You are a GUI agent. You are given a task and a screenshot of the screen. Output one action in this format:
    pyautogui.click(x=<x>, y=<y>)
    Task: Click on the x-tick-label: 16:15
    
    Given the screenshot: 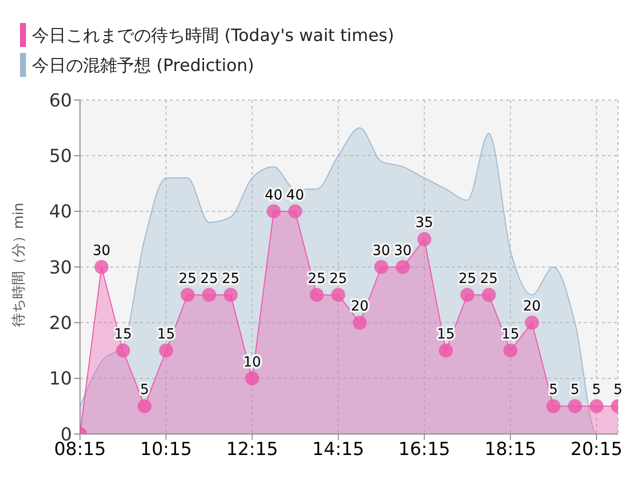 What is the action you would take?
    pyautogui.click(x=424, y=449)
    